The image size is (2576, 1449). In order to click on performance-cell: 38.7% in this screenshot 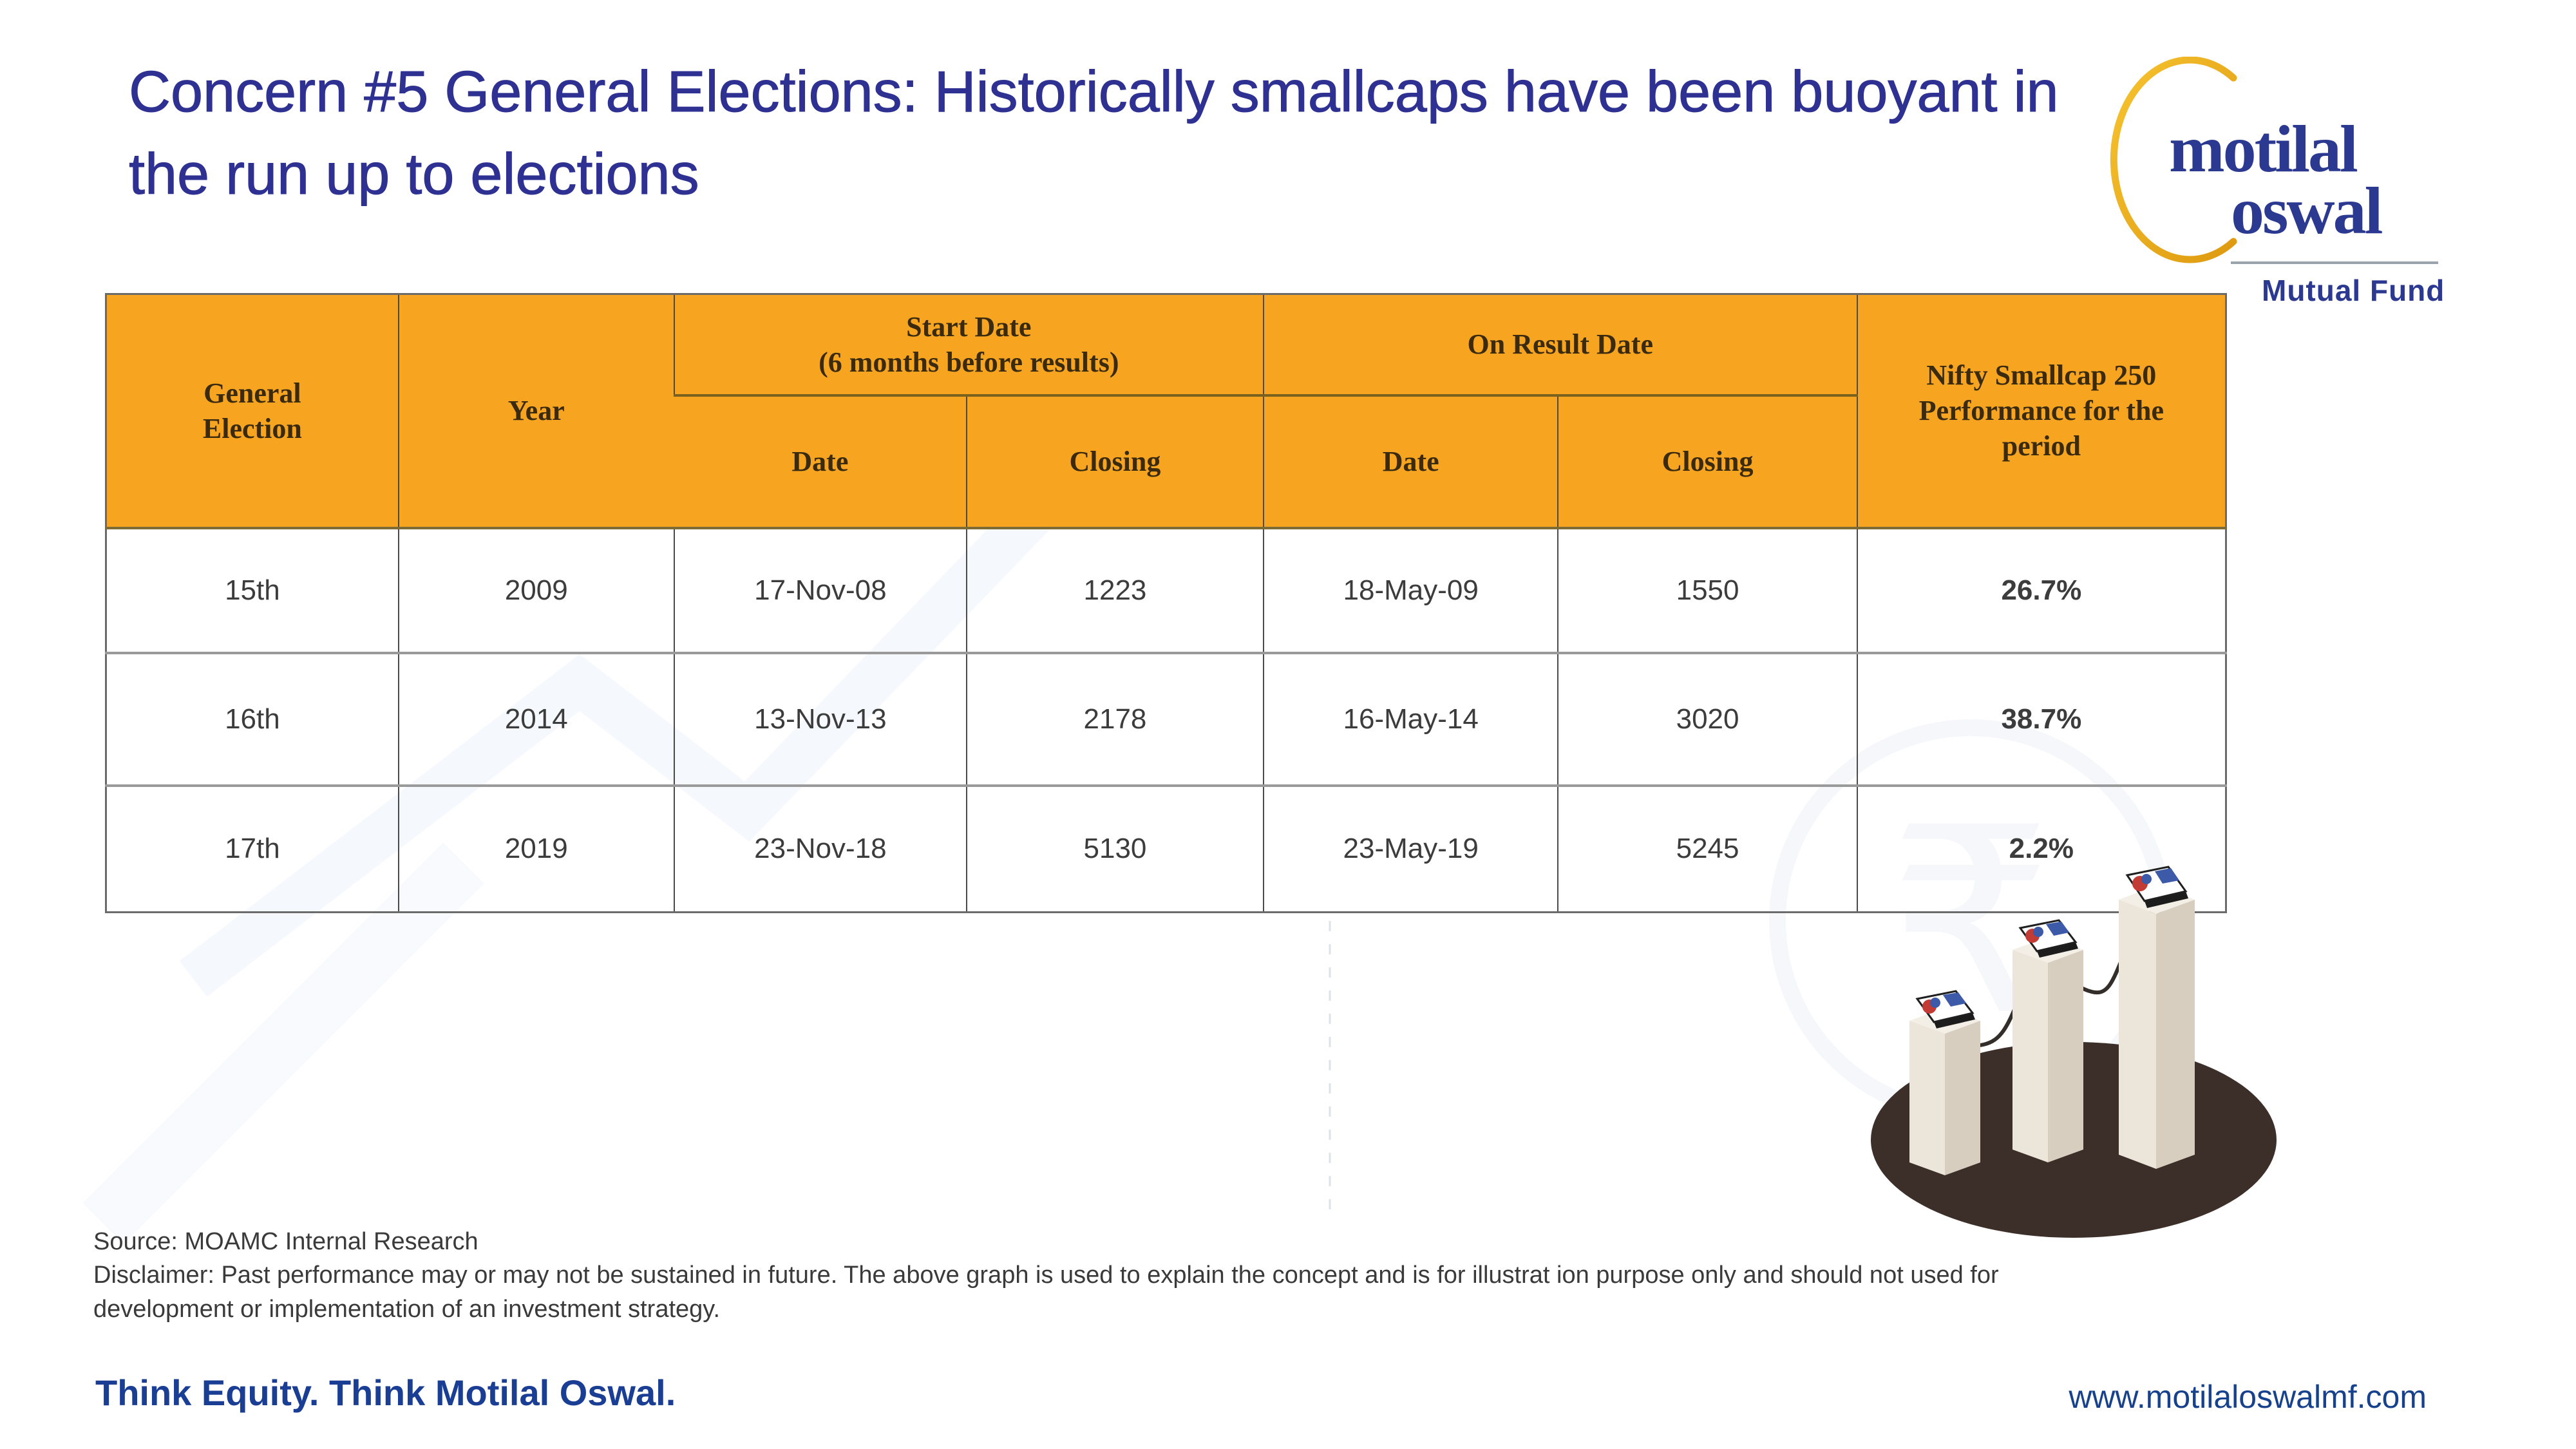, I will do `click(2041, 718)`.